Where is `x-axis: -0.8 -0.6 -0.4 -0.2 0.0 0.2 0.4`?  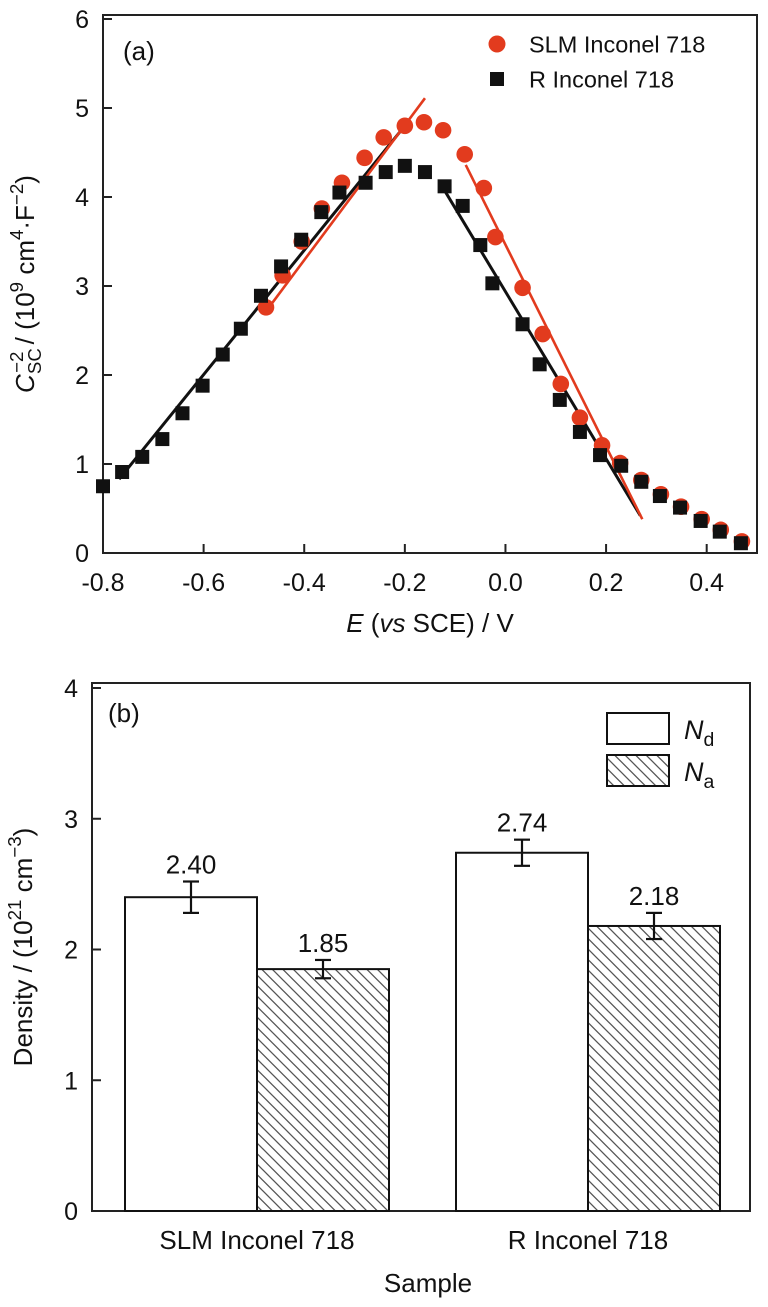
x-axis: -0.8 -0.6 -0.4 -0.2 0.0 0.2 0.4 is located at coordinates (402, 570).